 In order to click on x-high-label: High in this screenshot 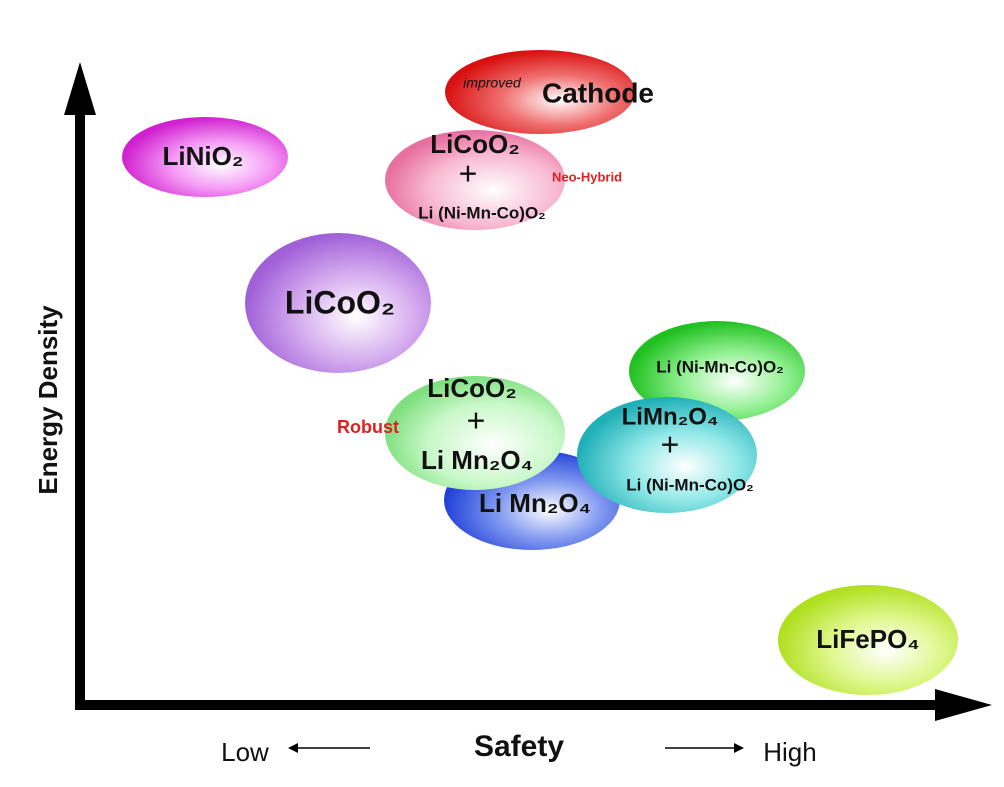, I will do `click(789, 752)`.